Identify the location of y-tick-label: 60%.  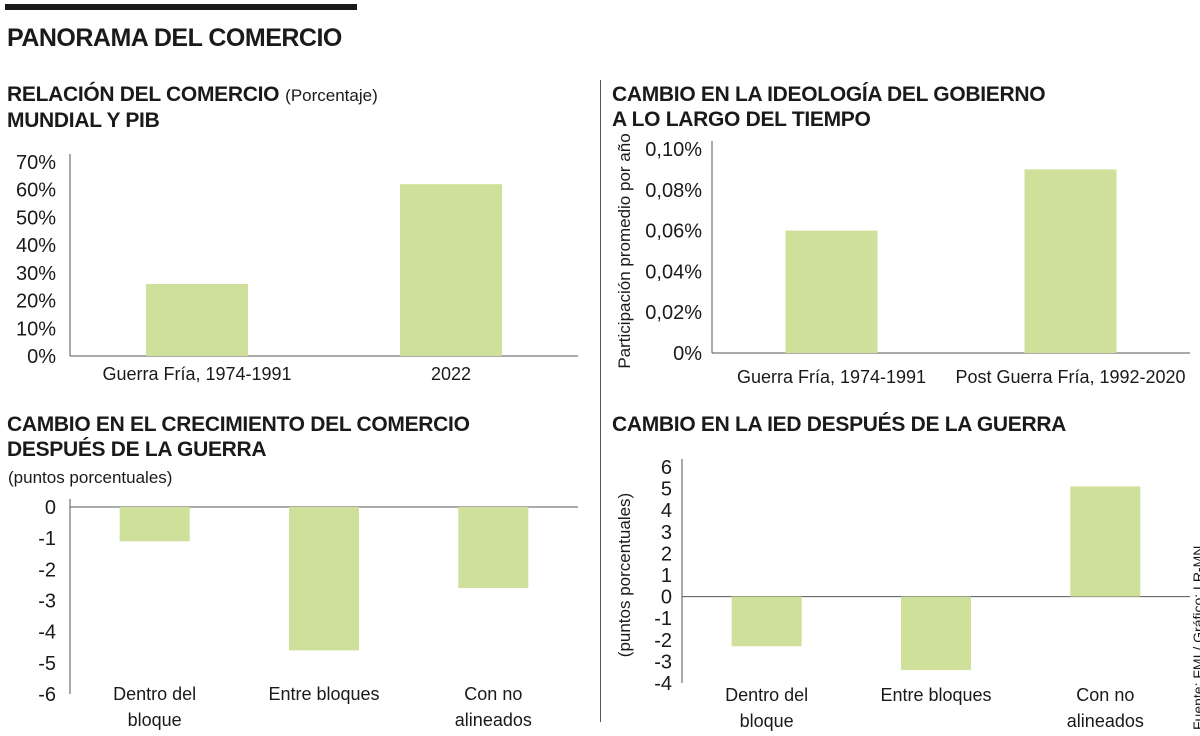
(36, 191).